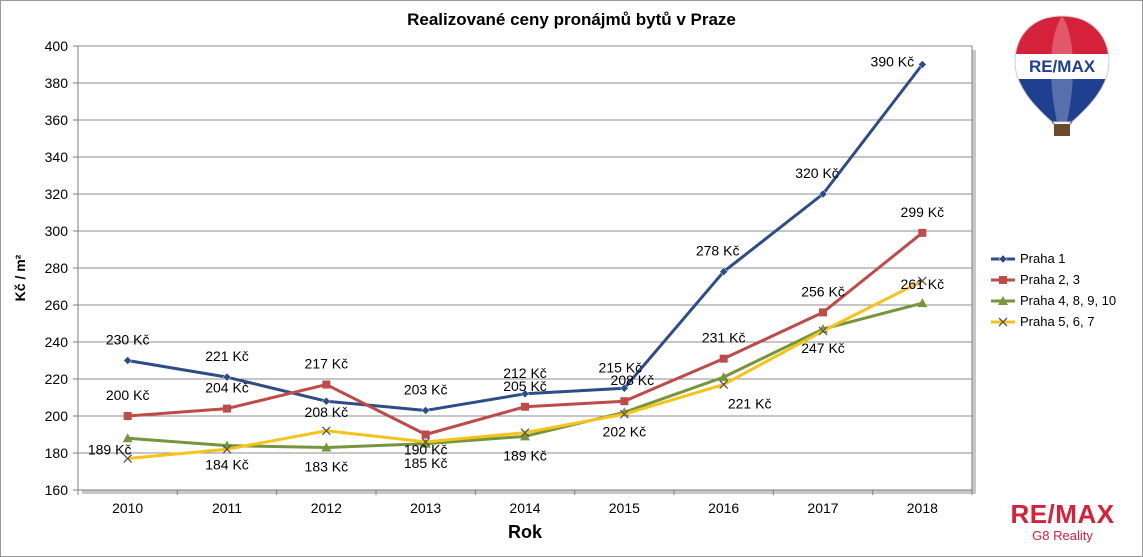 This screenshot has height=557, width=1143. I want to click on y-axis-label: Kč / m², so click(20, 278).